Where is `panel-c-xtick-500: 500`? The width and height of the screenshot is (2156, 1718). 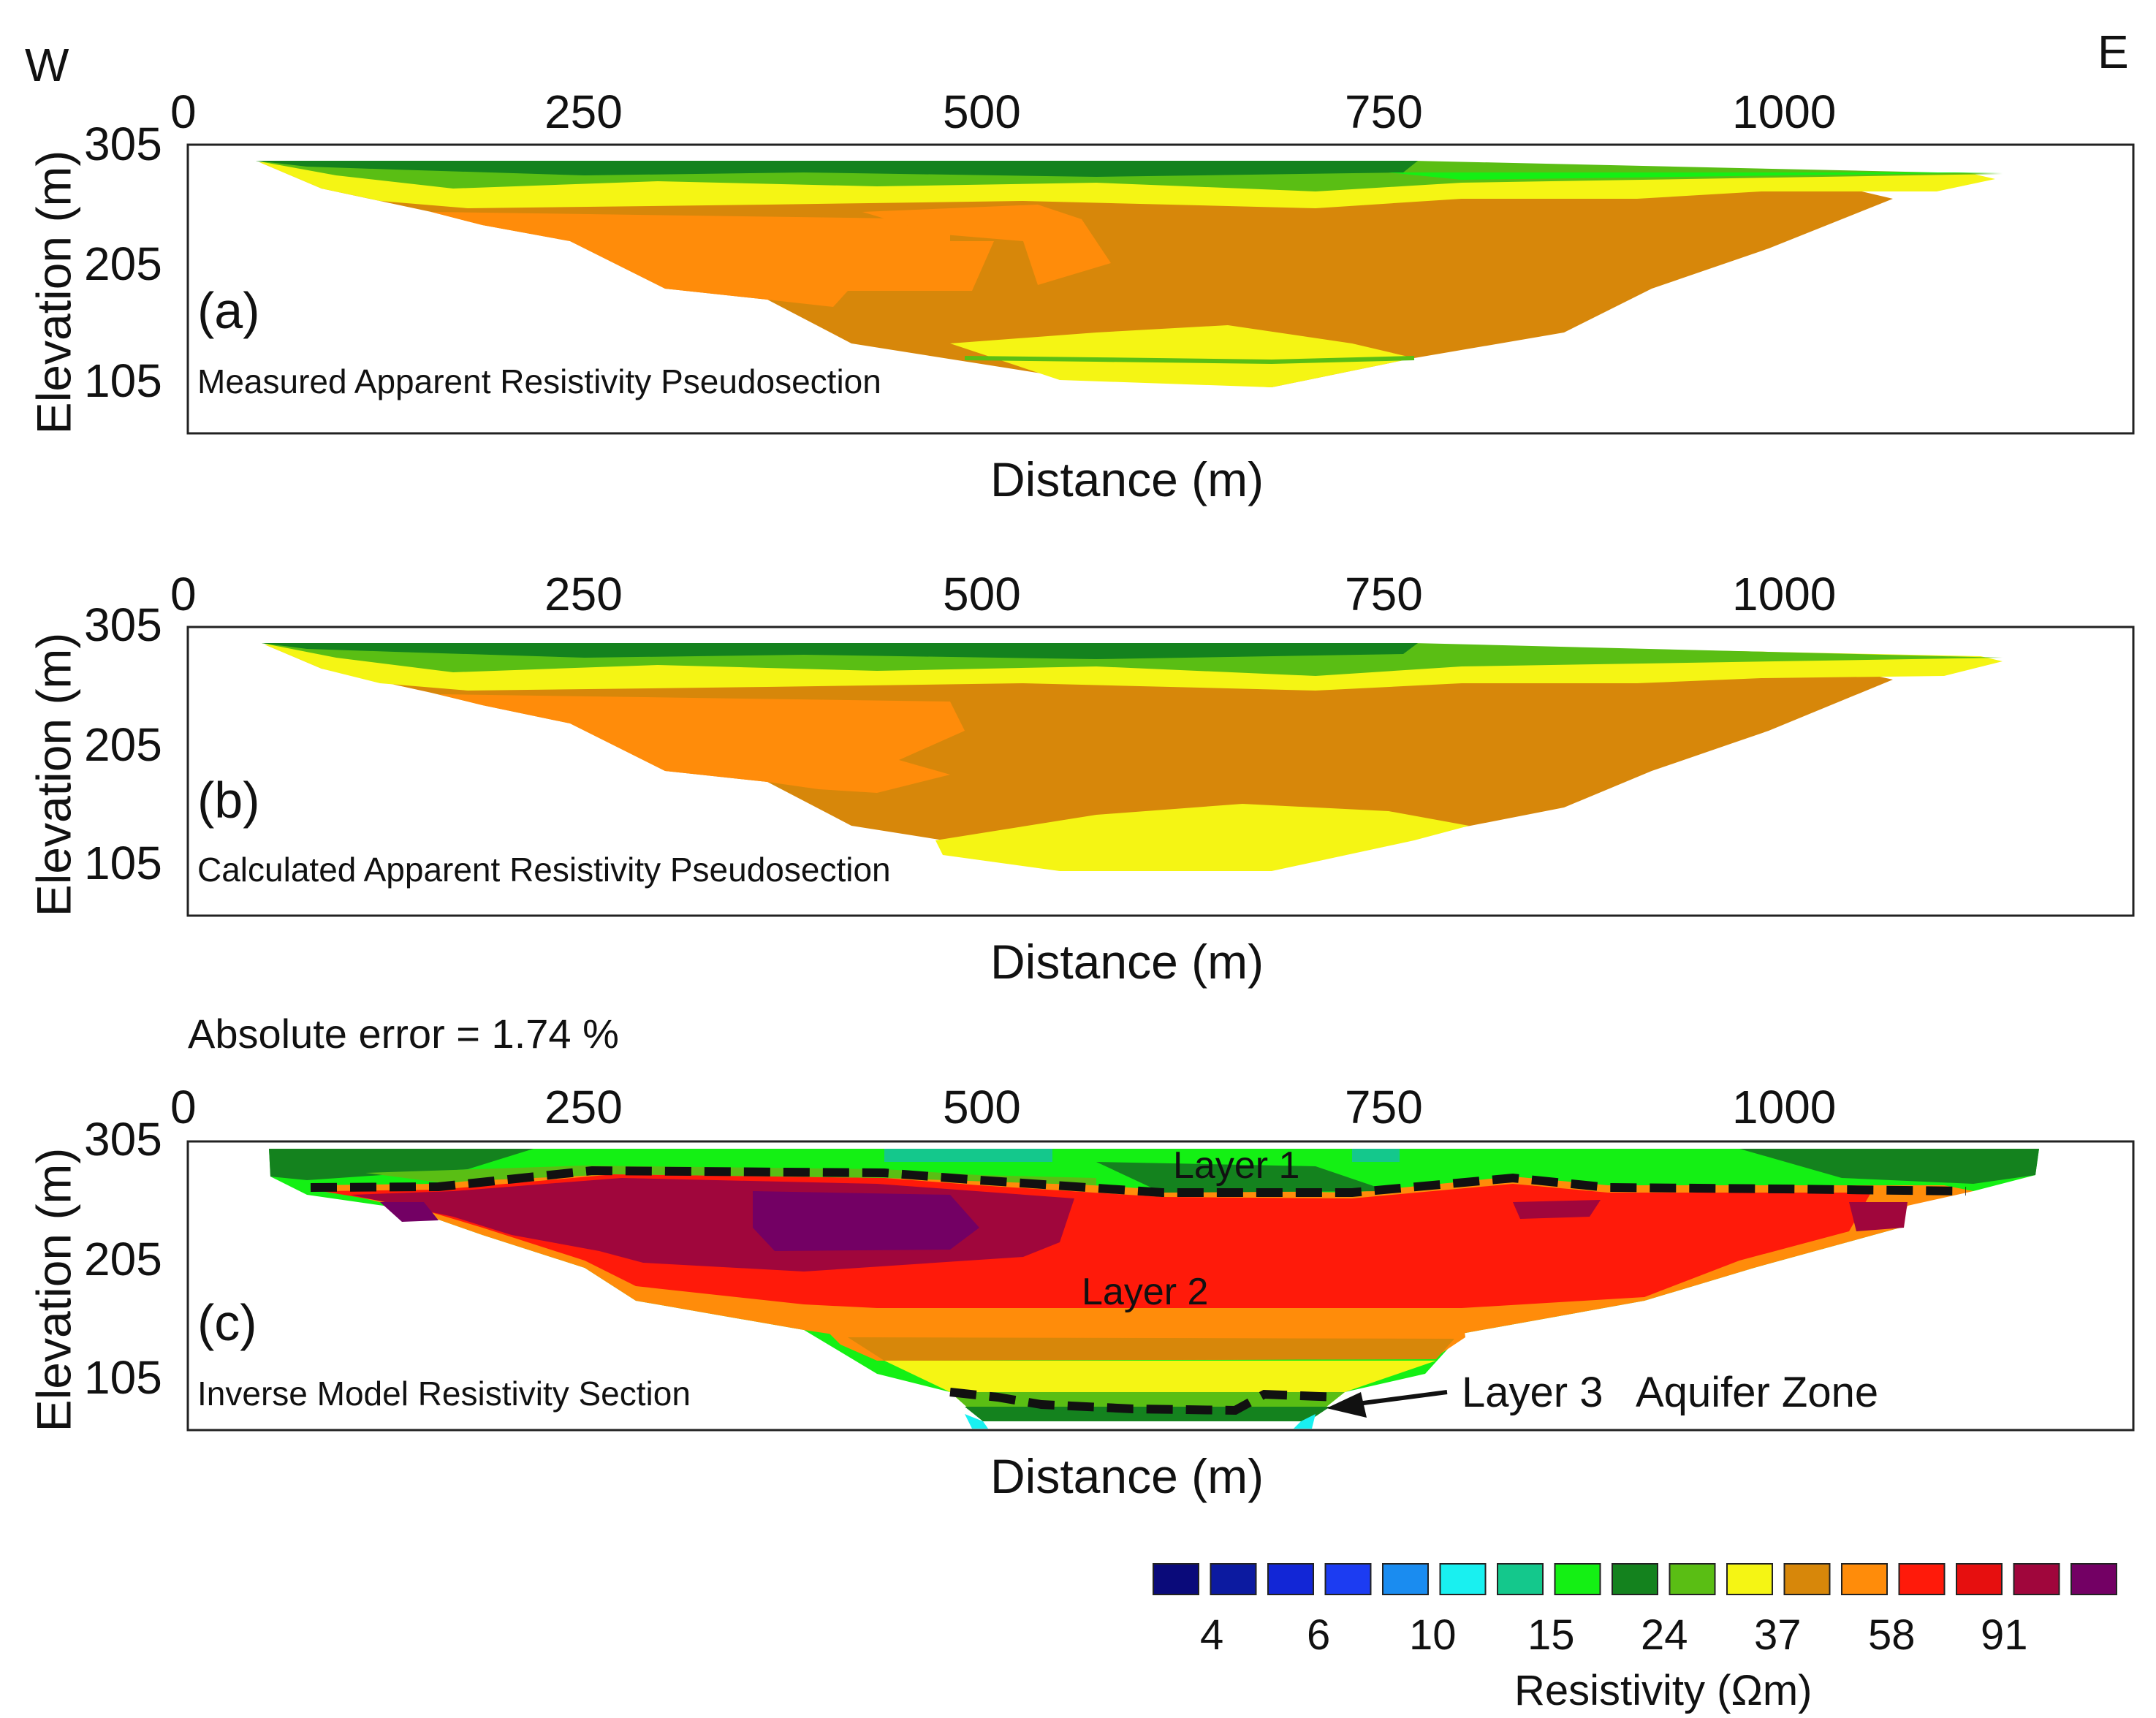
panel-c-xtick-500: 500 is located at coordinates (982, 1107).